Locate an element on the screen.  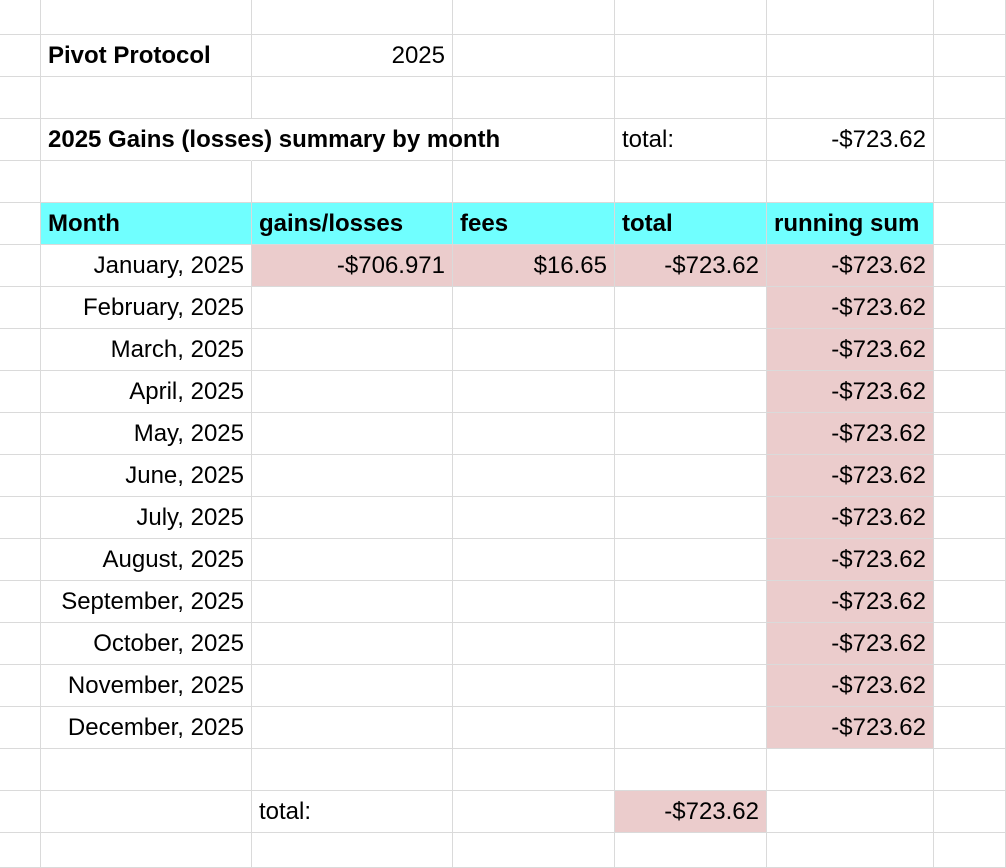
header-fees: fees is located at coordinates (534, 224).